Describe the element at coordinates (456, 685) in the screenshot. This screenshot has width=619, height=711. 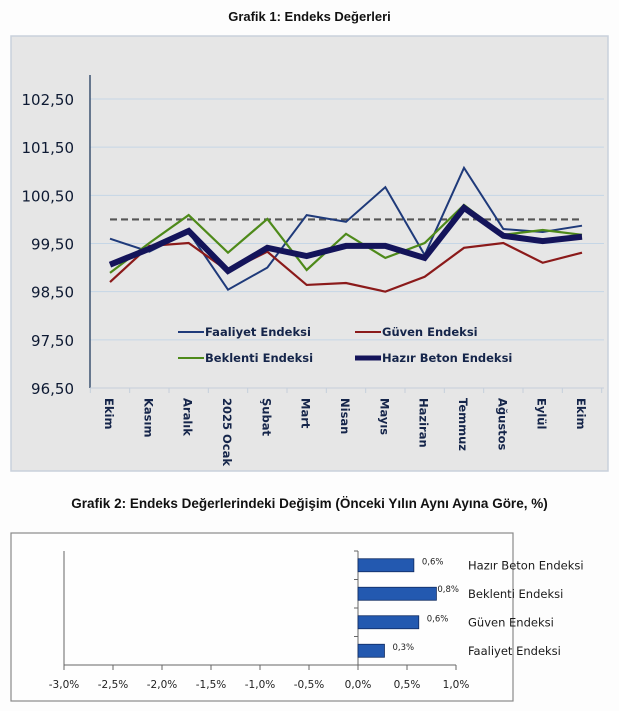
I see `x-tick-label: 1,0%` at that location.